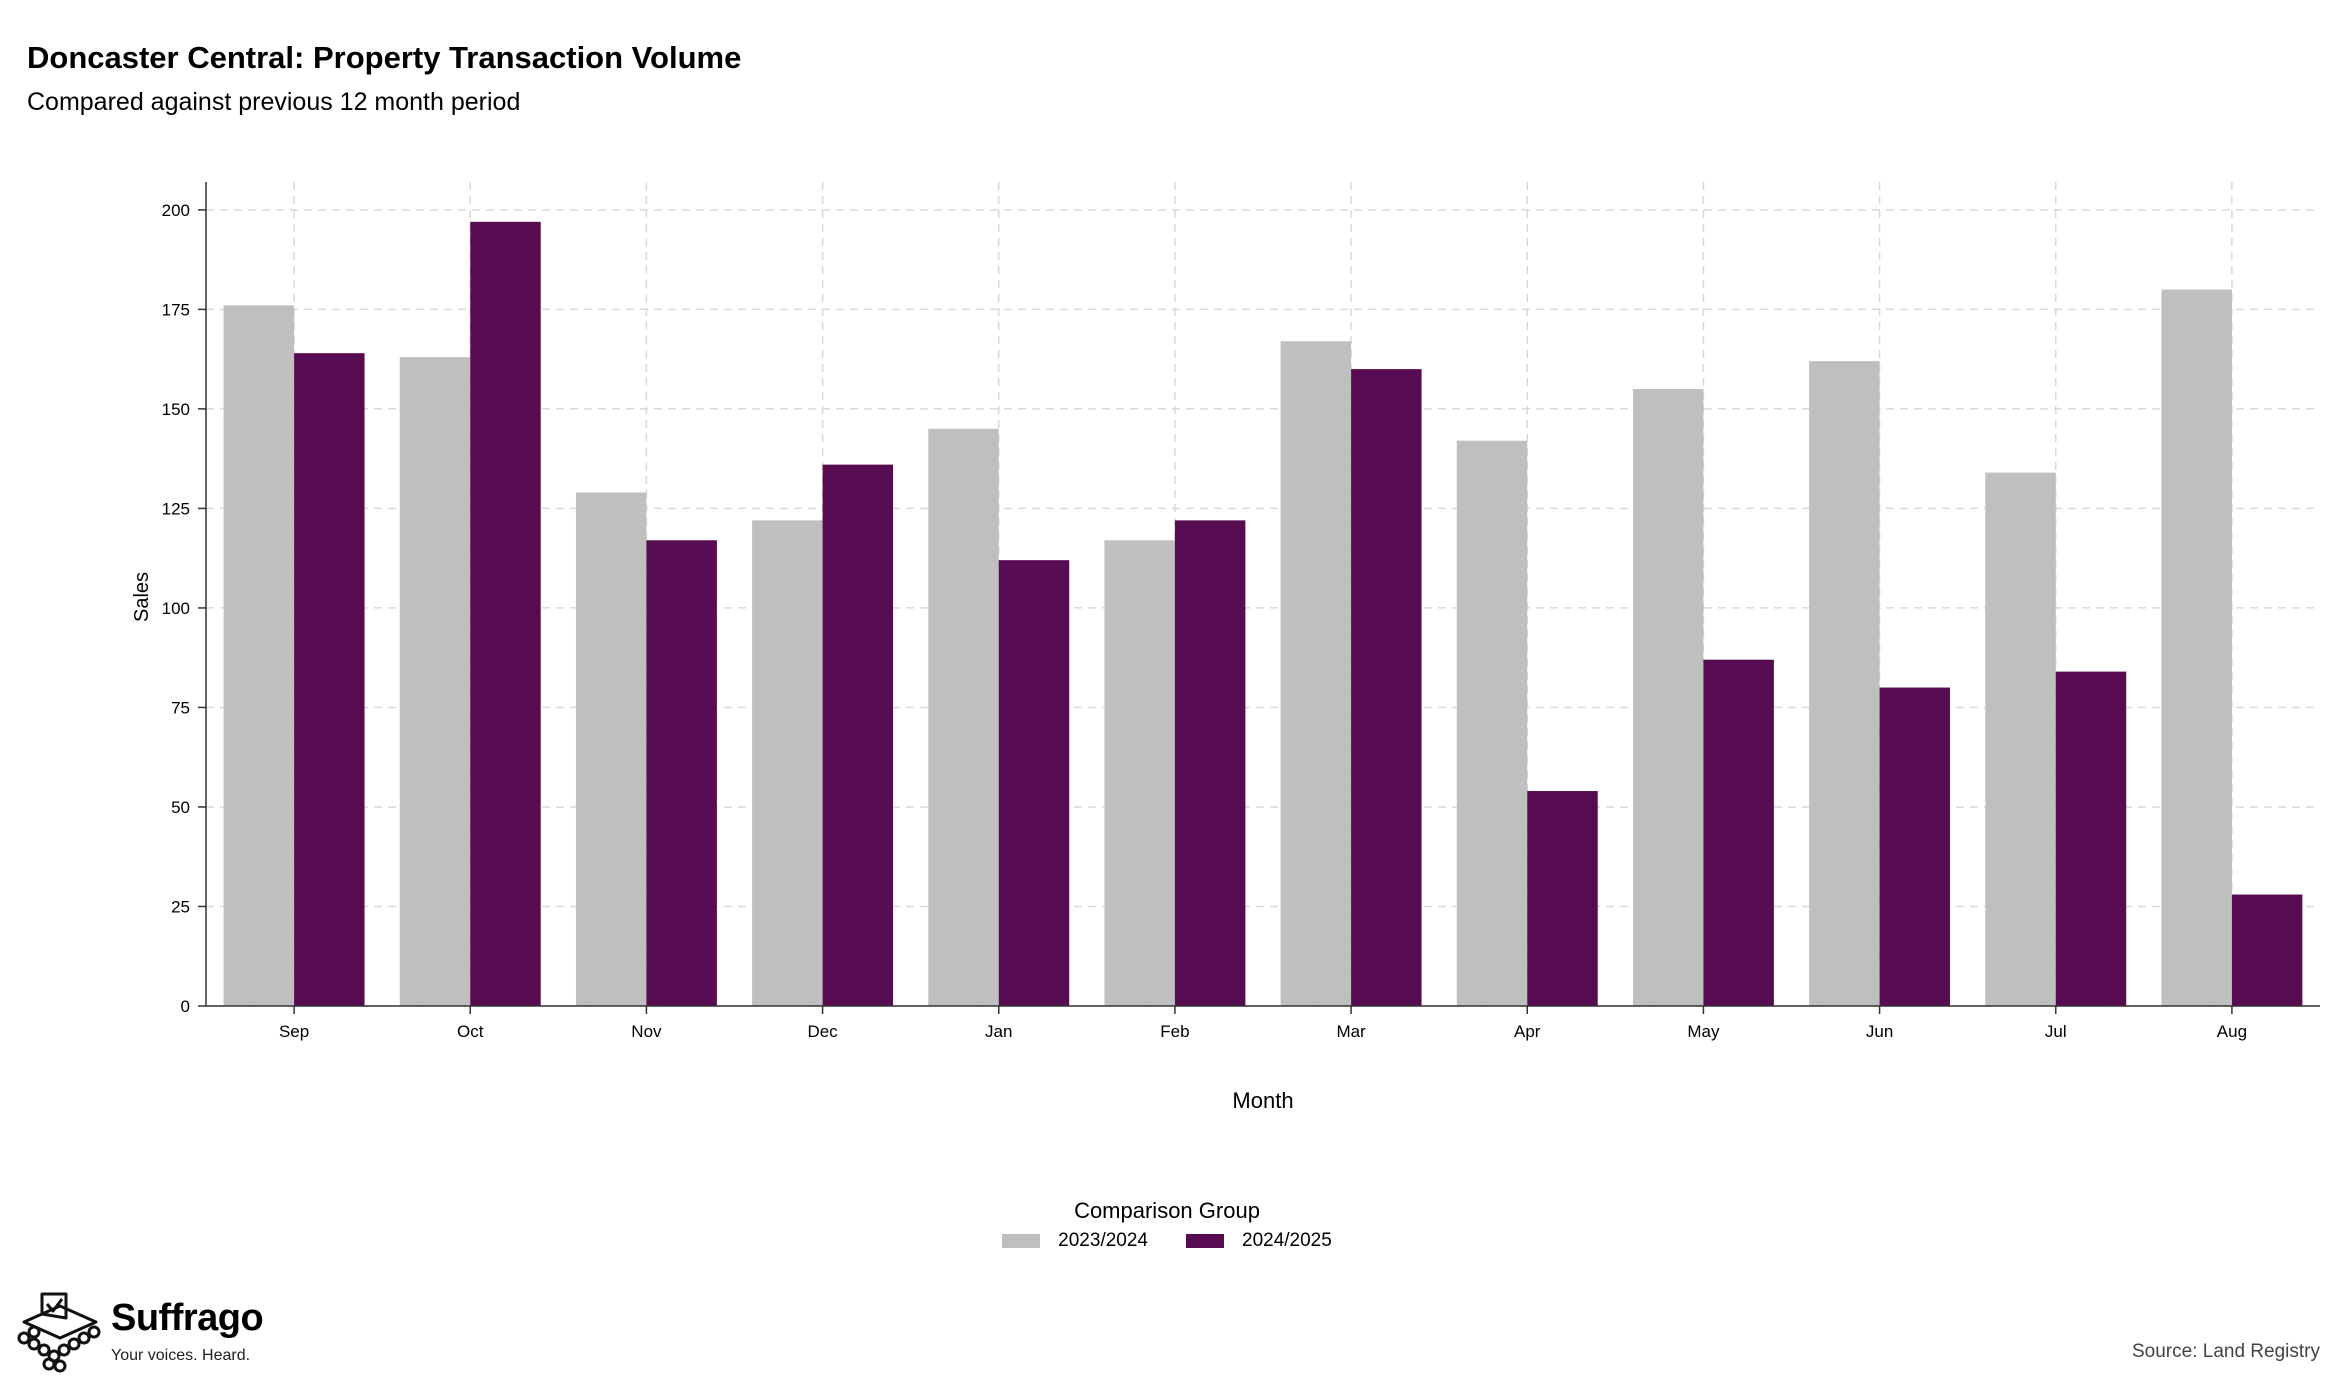  I want to click on y-tick-label: 150, so click(176, 409).